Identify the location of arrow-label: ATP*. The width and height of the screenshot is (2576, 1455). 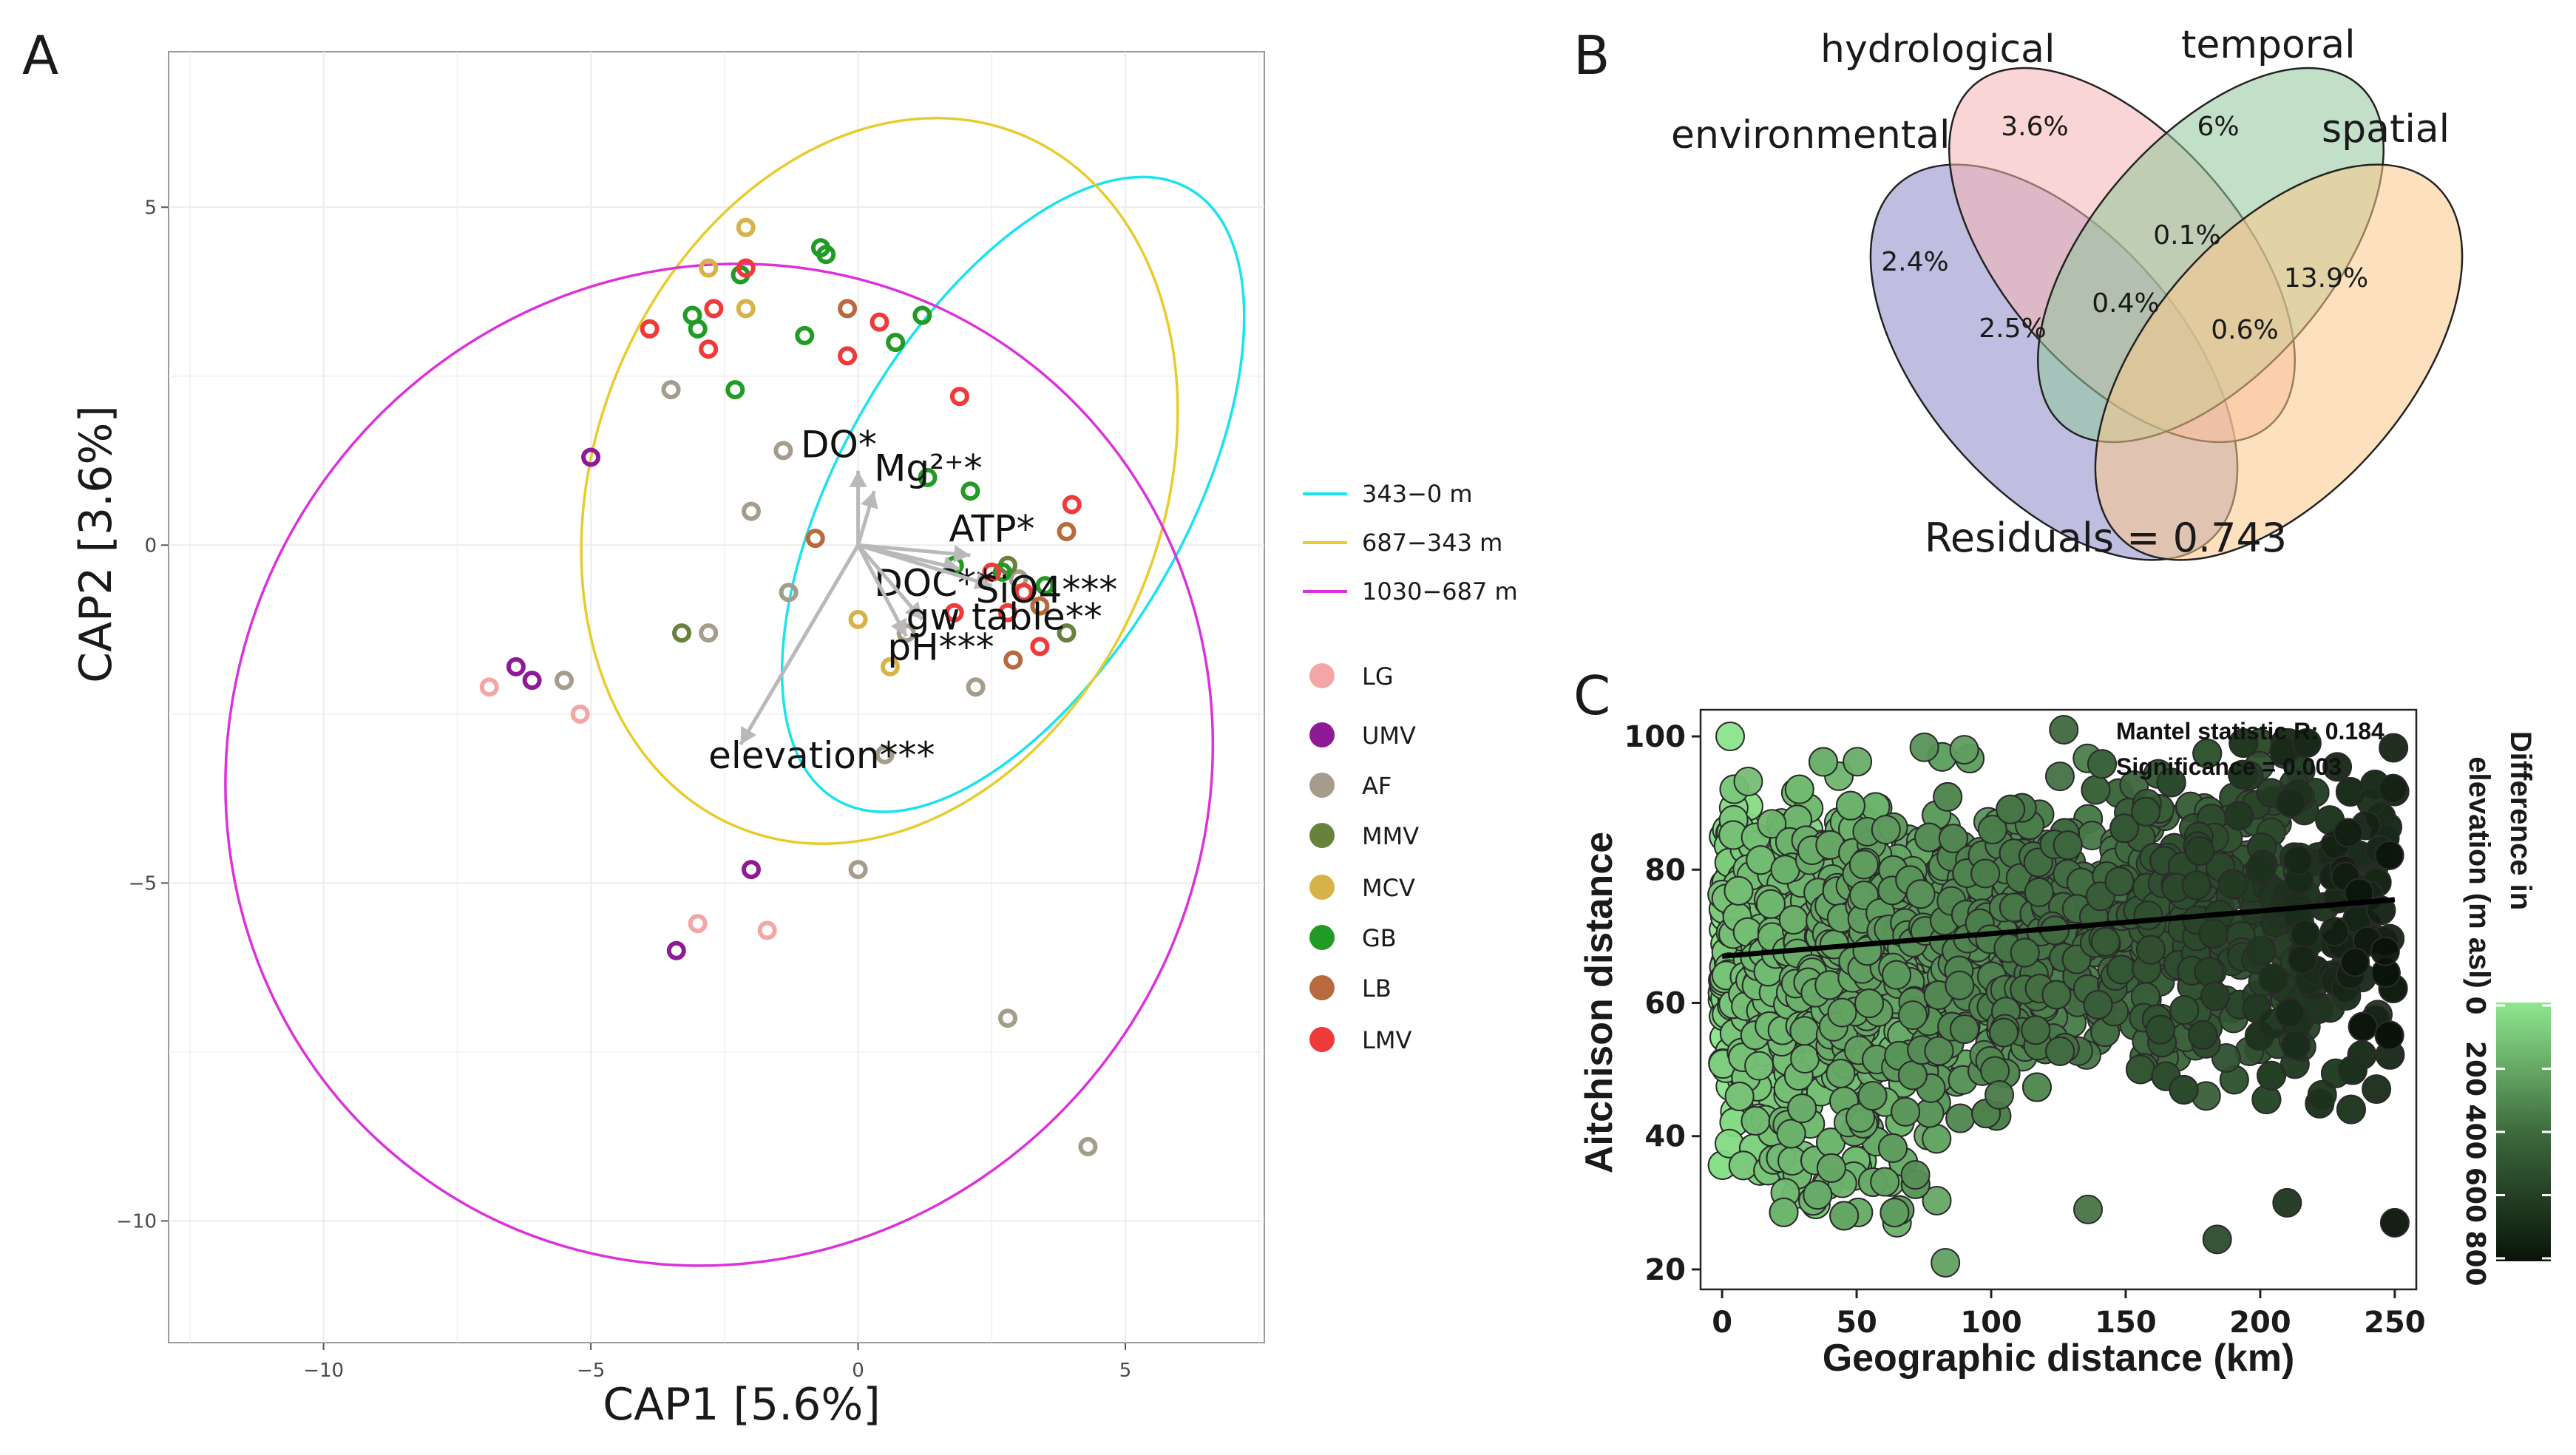
(991, 530).